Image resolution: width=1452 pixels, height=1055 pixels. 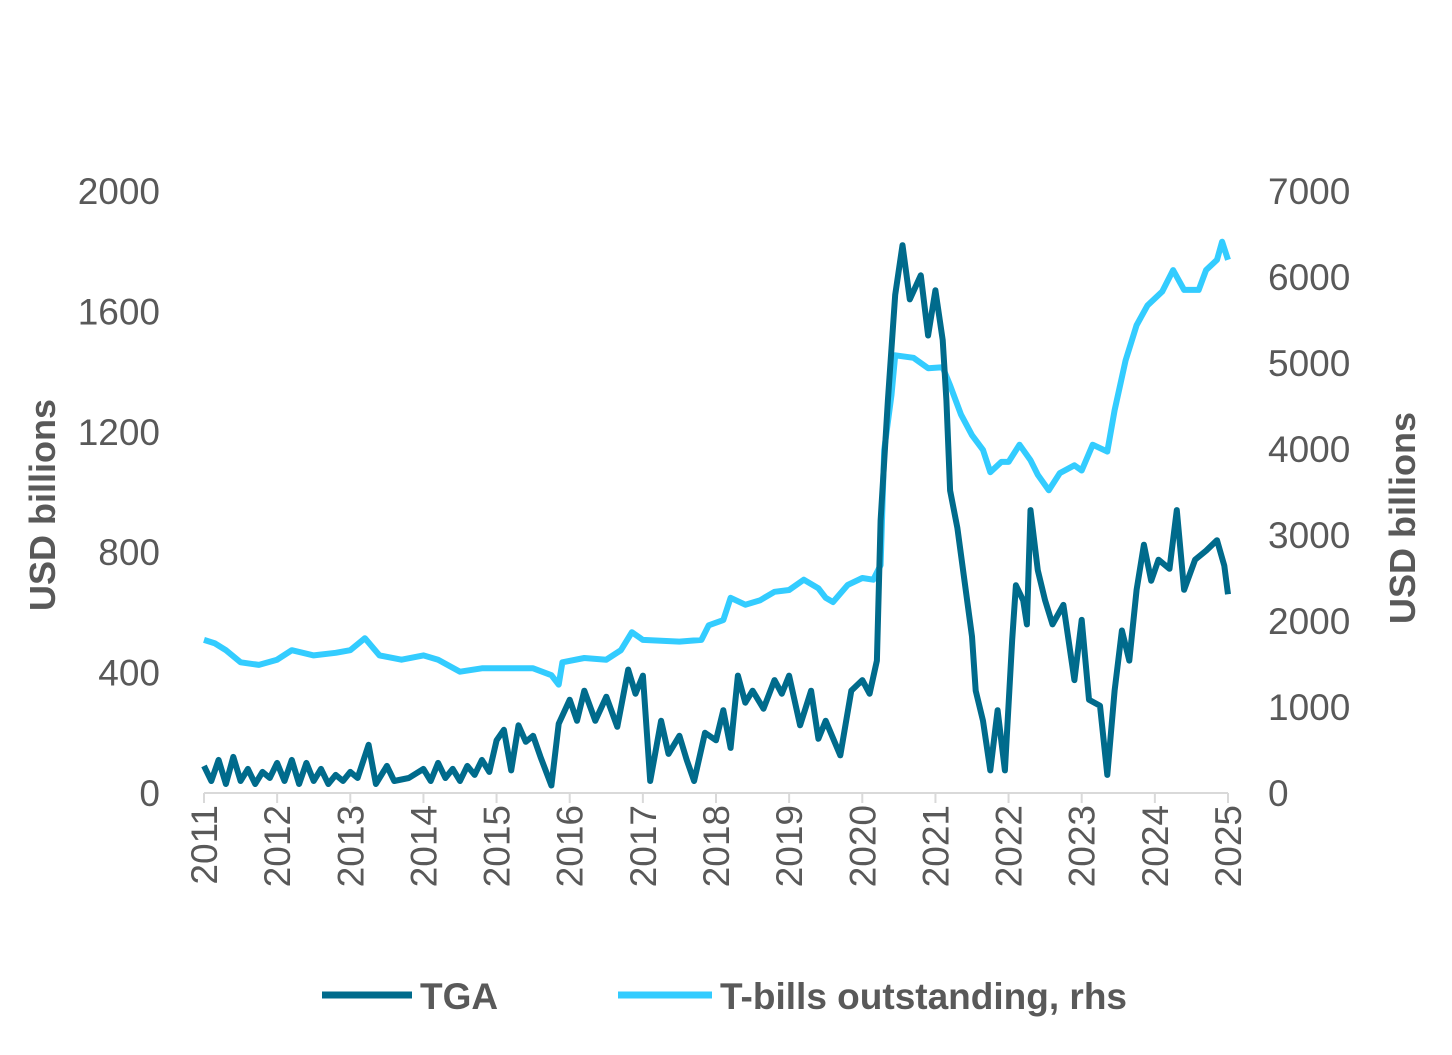 I want to click on x-tick-label: 2014, so click(x=423, y=846).